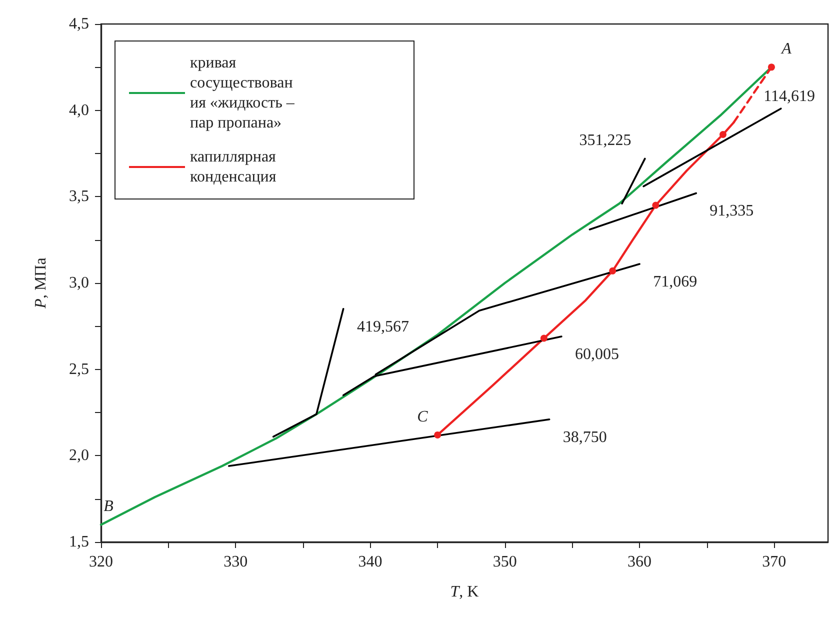 The height and width of the screenshot is (619, 829). I want to click on x-tick-label: 330, so click(236, 562).